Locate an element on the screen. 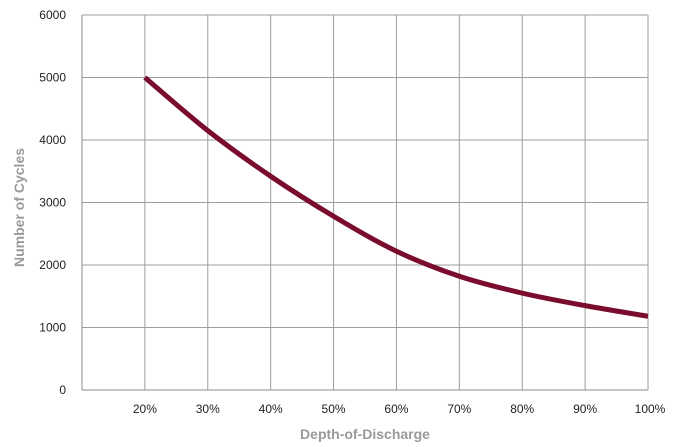 The image size is (681, 447). y-tick-label: 0 is located at coordinates (62, 390).